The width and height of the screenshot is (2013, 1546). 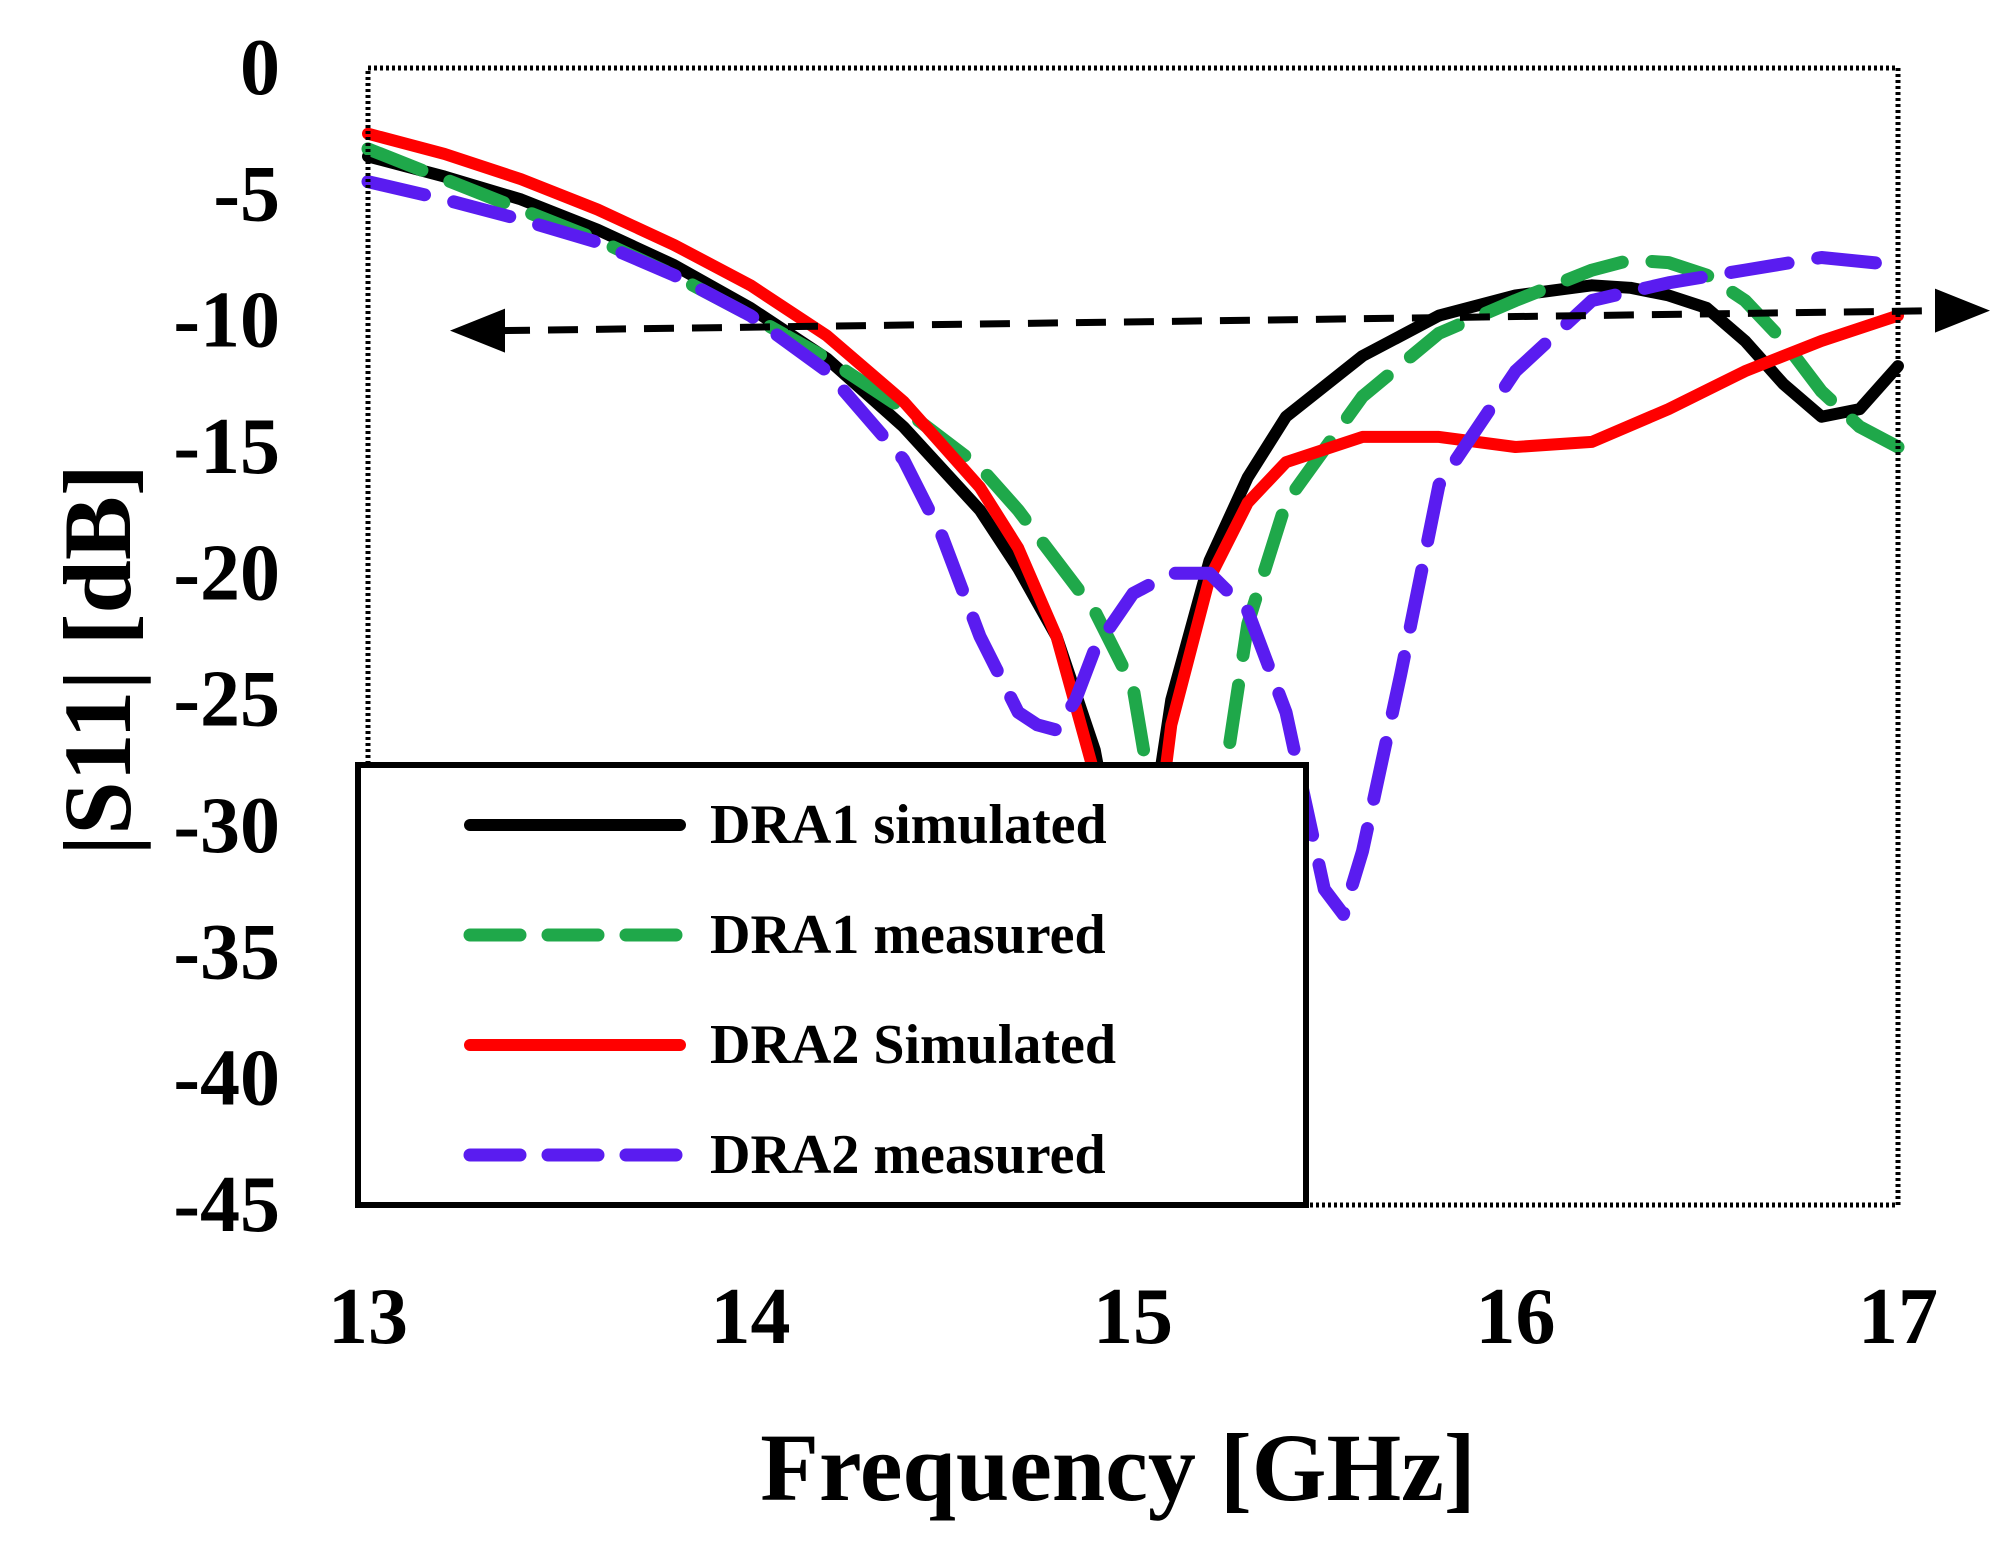 I want to click on legend-label-3: DRA2 Simulated, so click(x=913, y=1045).